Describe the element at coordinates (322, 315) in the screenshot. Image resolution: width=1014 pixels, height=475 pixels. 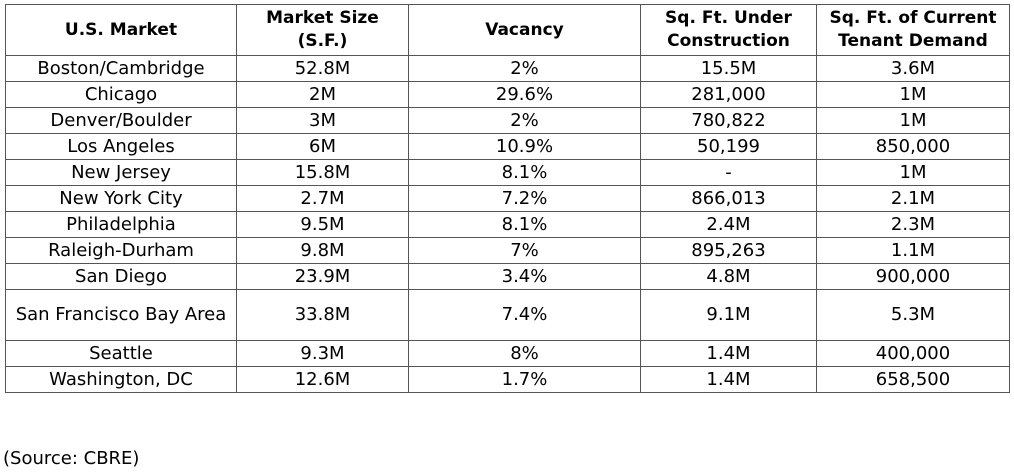
I see `cell-market-size: 33.8M` at that location.